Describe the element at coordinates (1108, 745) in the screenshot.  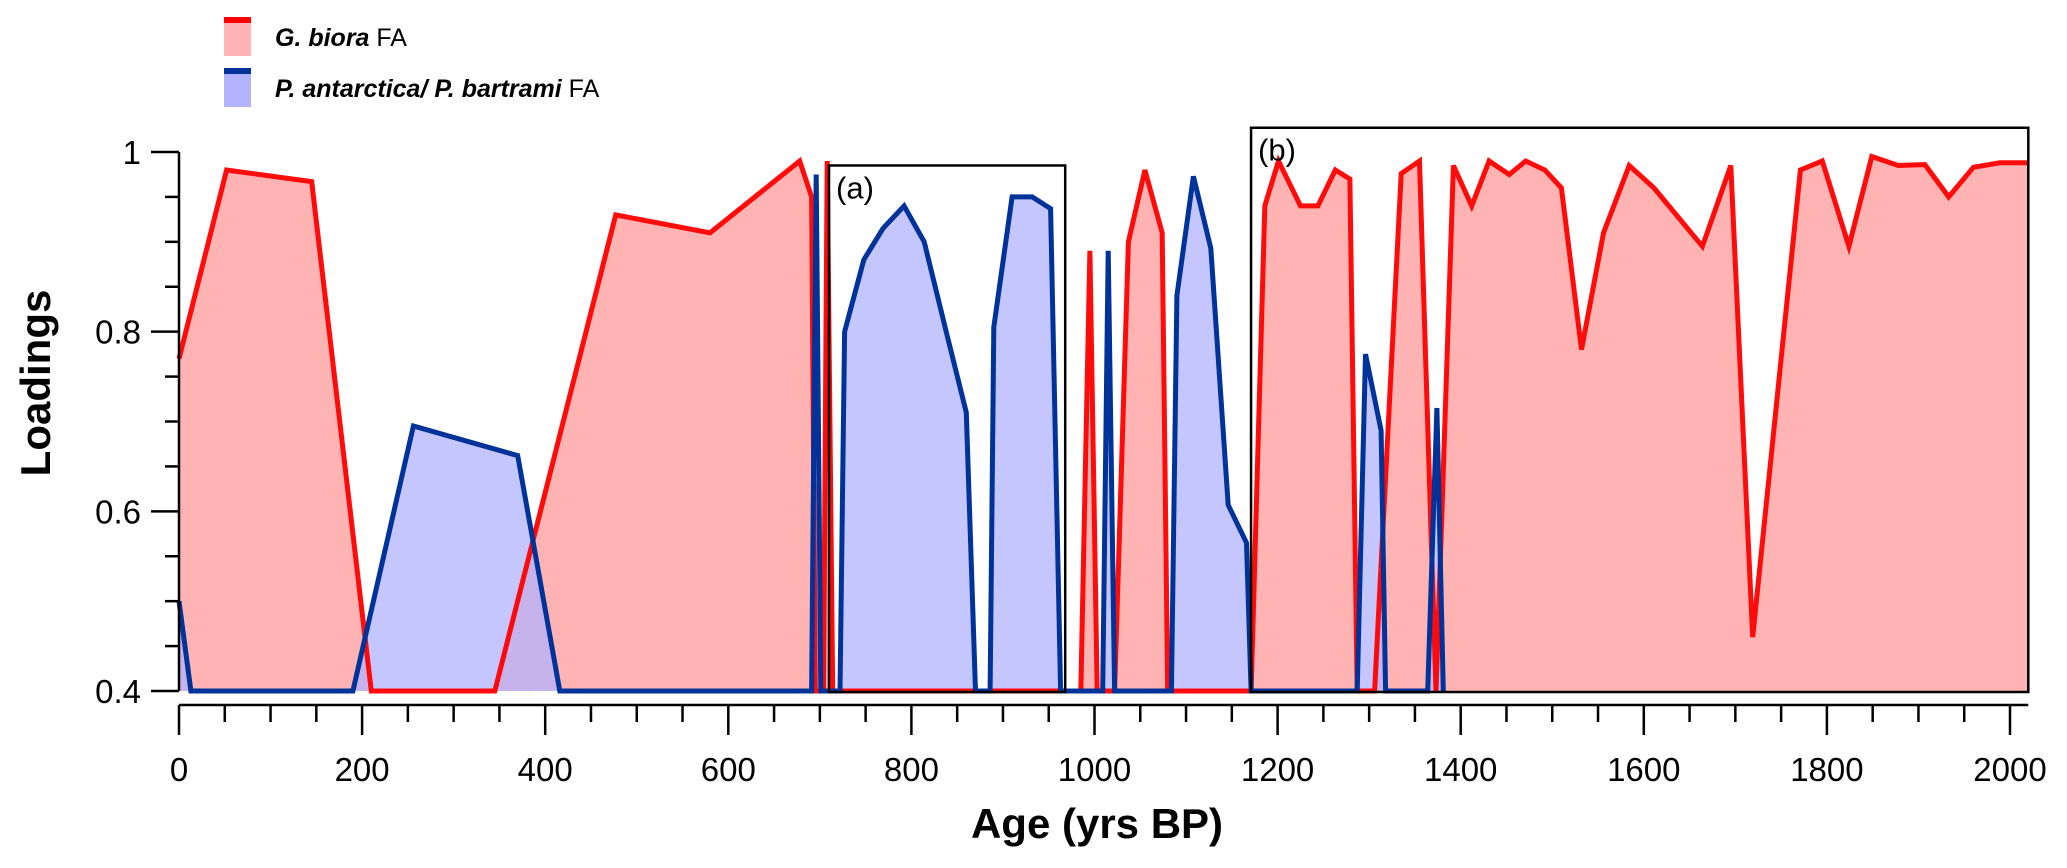
I see `x-axis: 0 200 400 600 800 1000 1200 1400 1600 1800 2000` at that location.